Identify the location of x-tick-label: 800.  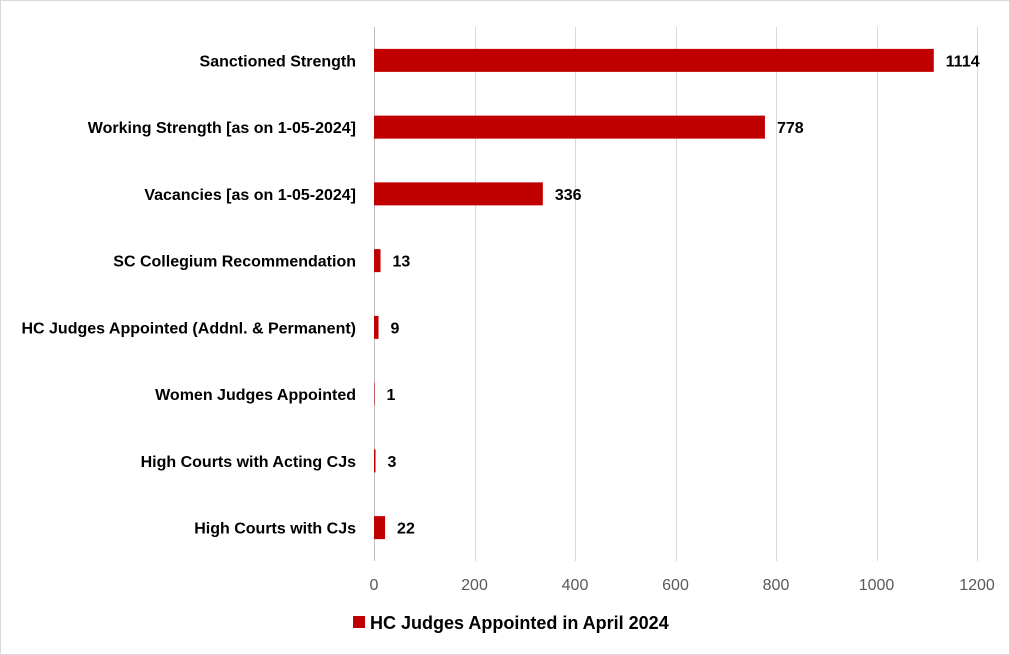
(776, 585).